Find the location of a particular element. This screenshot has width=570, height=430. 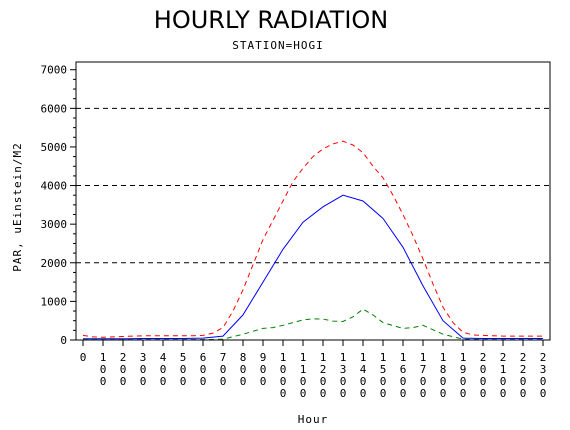

series-line is located at coordinates (313, 324).